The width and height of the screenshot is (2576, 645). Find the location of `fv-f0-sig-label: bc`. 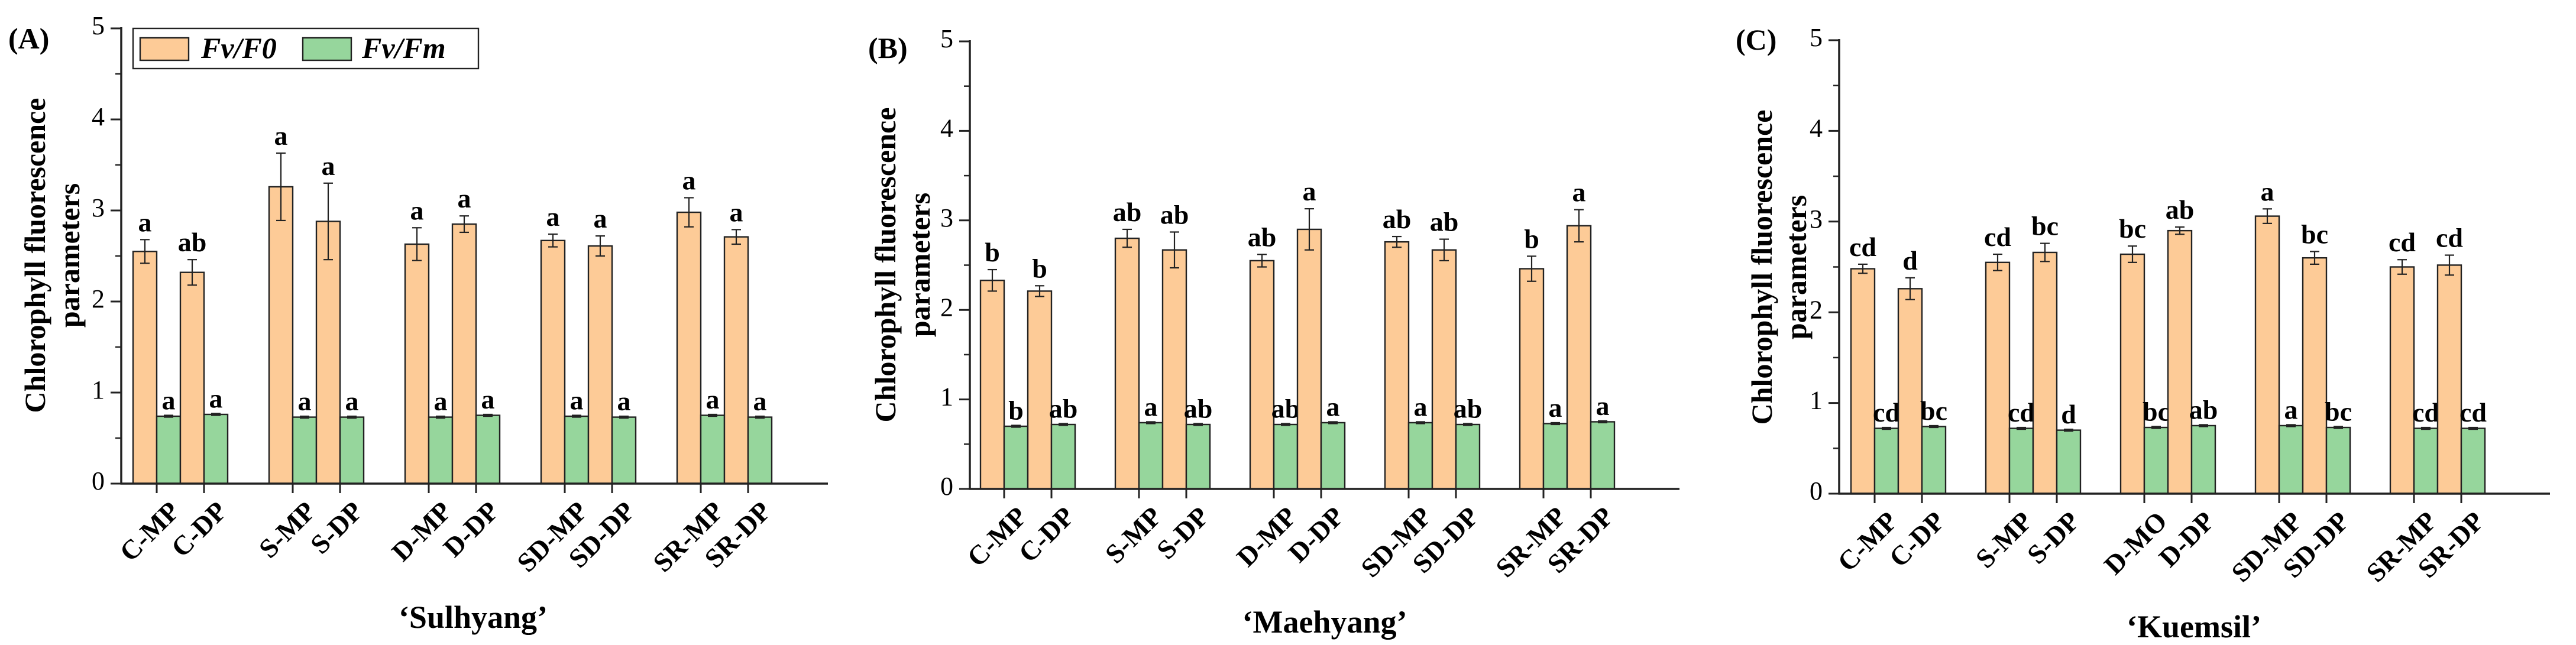

fv-f0-sig-label: bc is located at coordinates (2314, 234).